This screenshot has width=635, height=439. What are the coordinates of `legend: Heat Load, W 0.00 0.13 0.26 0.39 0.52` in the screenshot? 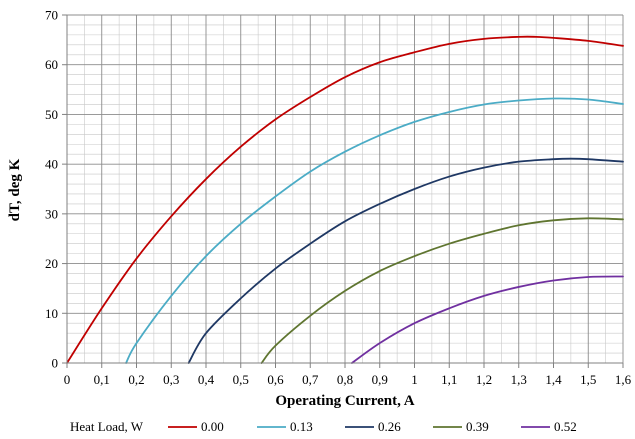 It's located at (323, 426).